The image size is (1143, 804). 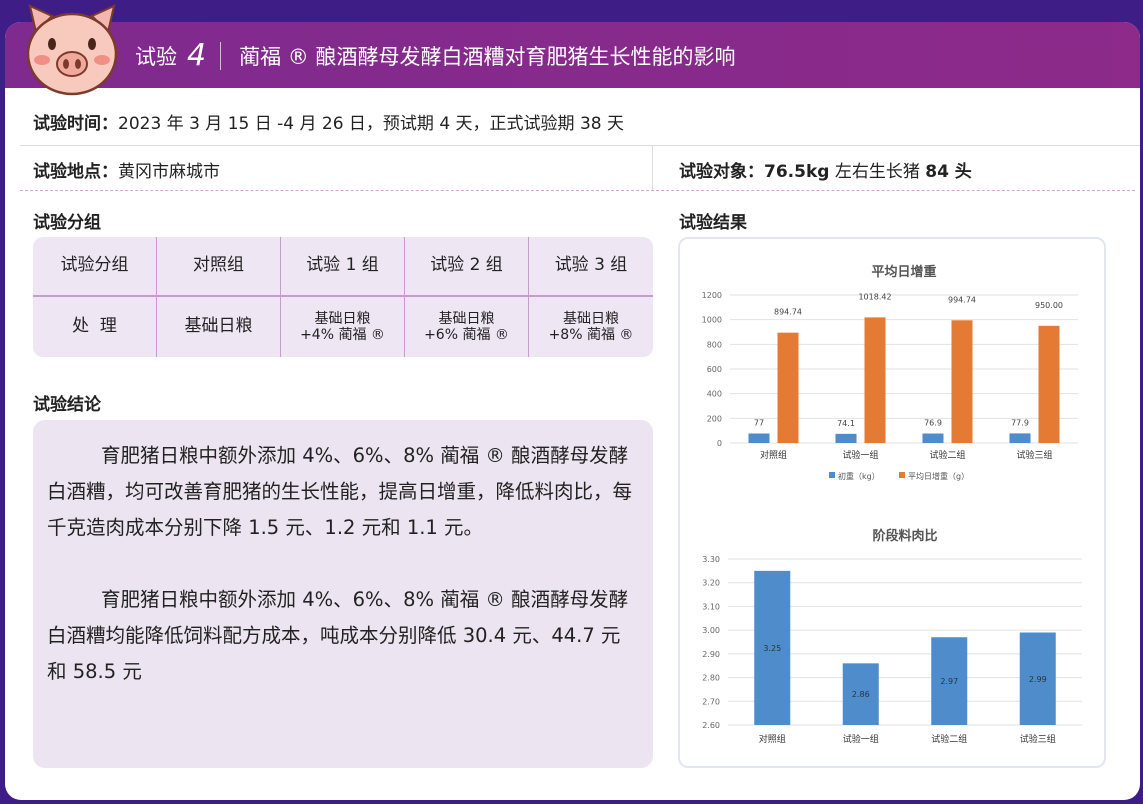 I want to click on data-label: 2.99, so click(x=1038, y=679).